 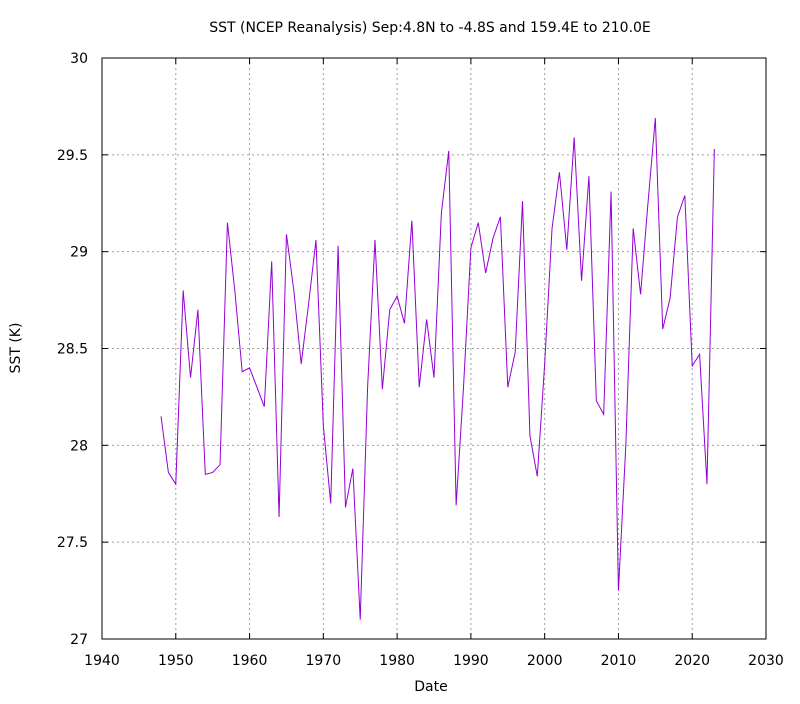 I want to click on x-tick-label: 2010, so click(x=619, y=661).